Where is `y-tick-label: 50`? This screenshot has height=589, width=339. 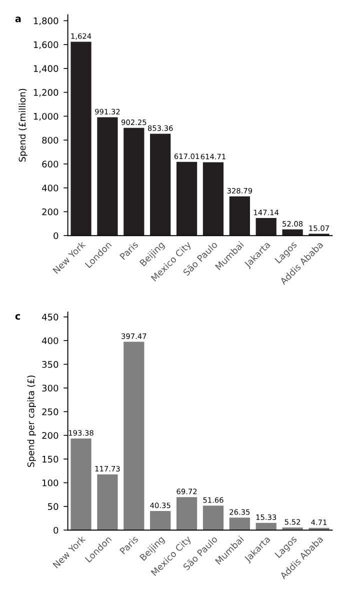
y-tick-label: 50 is located at coordinates (53, 506).